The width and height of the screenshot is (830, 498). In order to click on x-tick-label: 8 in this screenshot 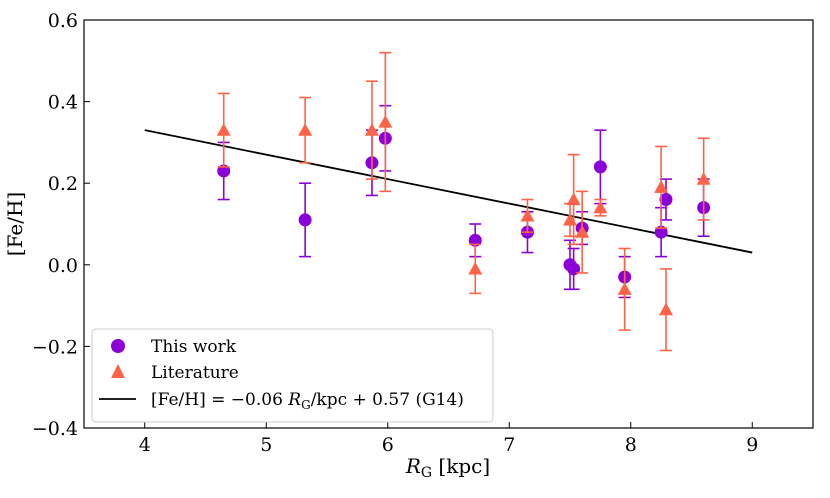, I will do `click(631, 445)`.